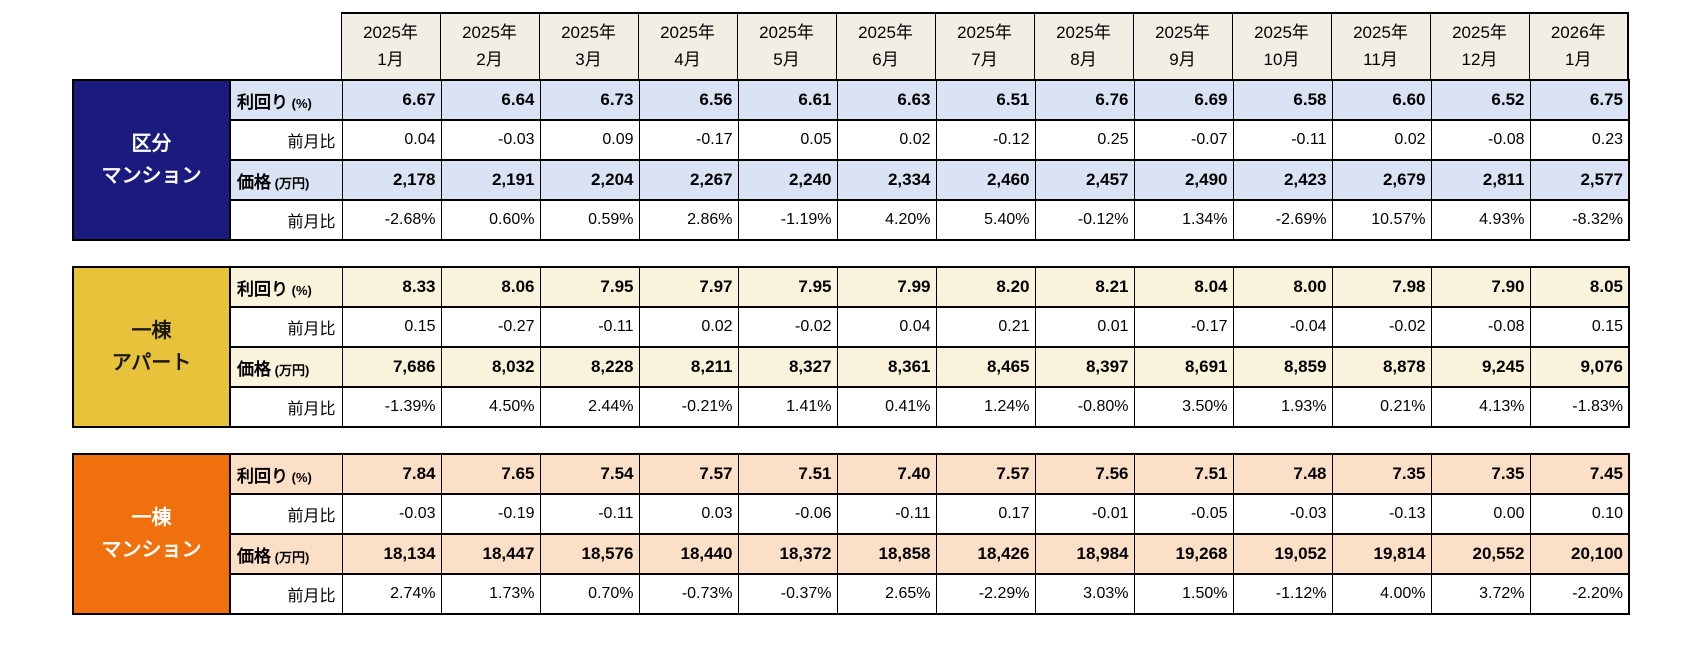 Image resolution: width=1700 pixels, height=648 pixels. What do you see at coordinates (1381, 514) in the screenshot?
I see `value-cell: -0.13` at bounding box center [1381, 514].